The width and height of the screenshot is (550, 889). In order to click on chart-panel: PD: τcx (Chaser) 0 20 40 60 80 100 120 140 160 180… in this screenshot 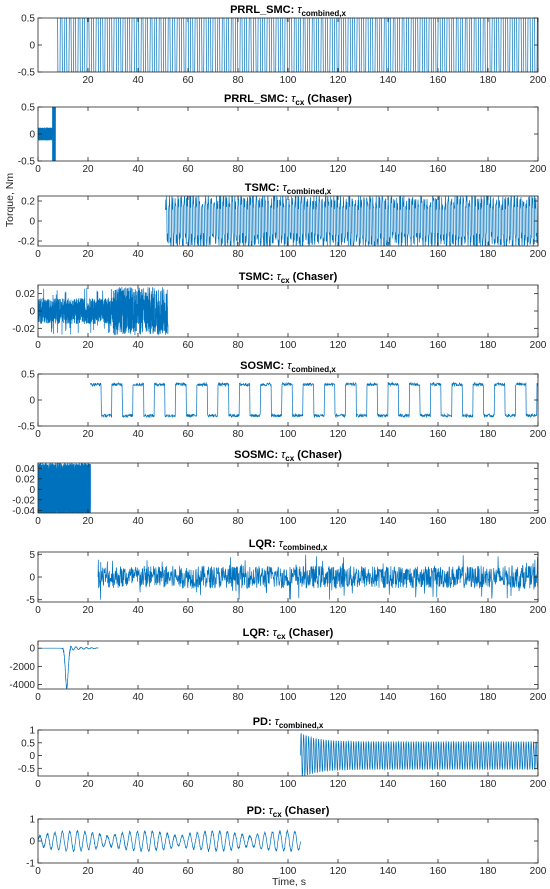, I will do `click(286, 841)`.